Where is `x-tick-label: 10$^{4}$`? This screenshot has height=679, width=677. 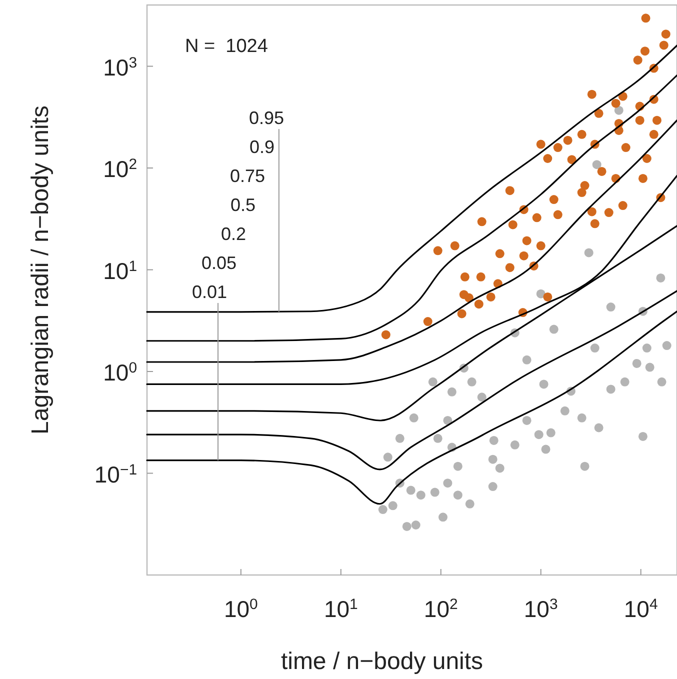 x-tick-label: 10$^{4}$ is located at coordinates (641, 609).